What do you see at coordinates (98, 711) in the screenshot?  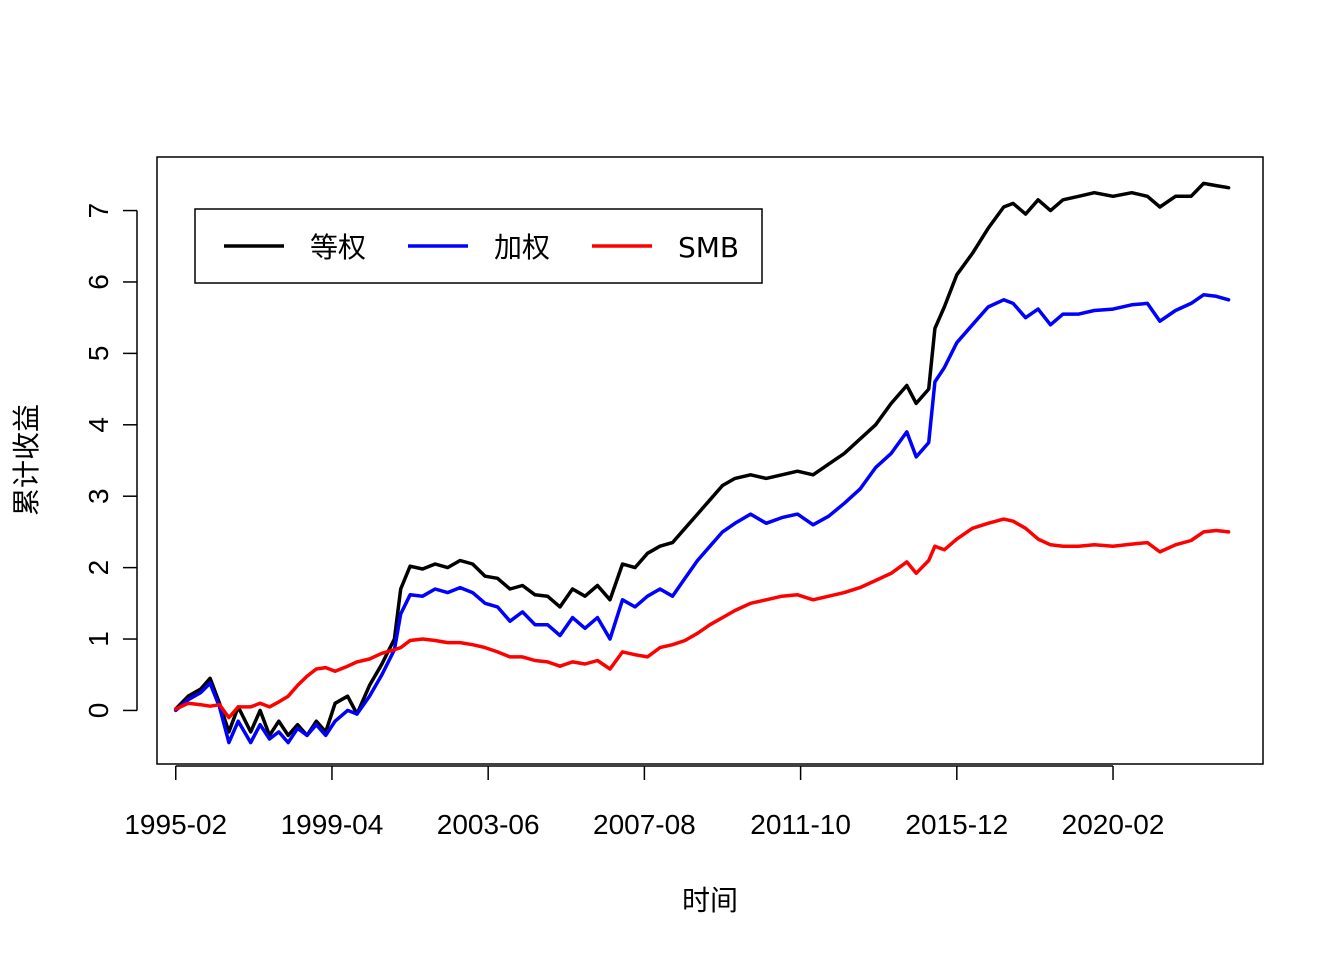 I see `y-tick-label: 0` at bounding box center [98, 711].